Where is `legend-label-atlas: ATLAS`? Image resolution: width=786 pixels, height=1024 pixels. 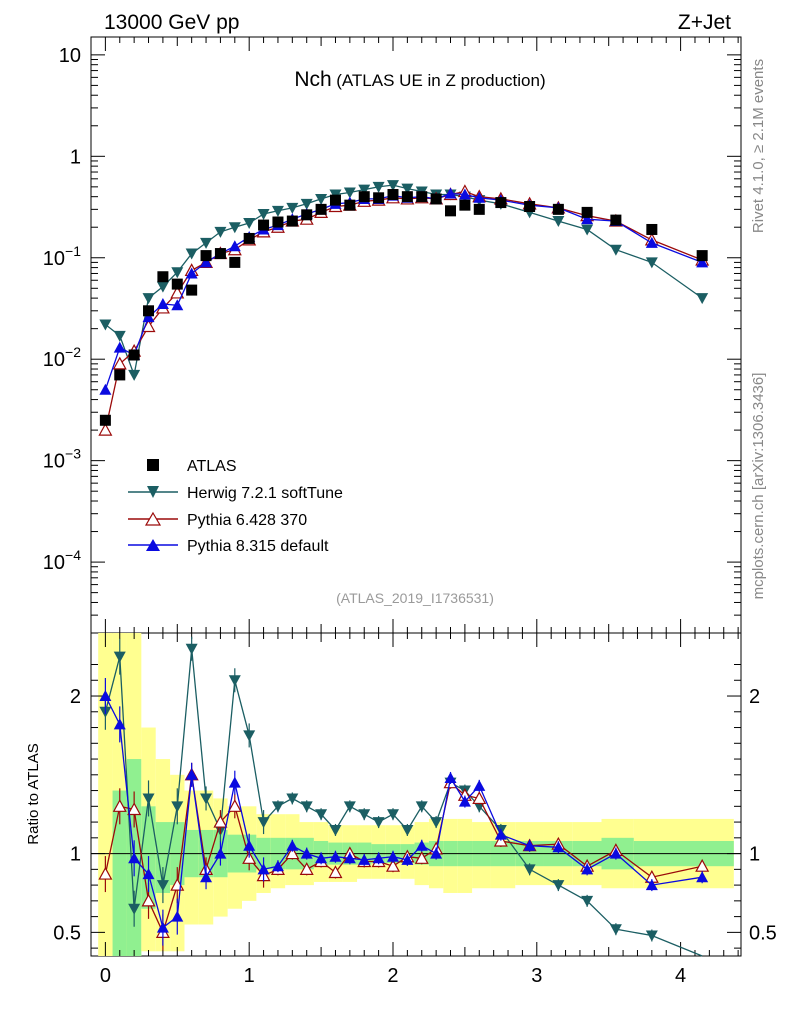
legend-label-atlas: ATLAS is located at coordinates (212, 466).